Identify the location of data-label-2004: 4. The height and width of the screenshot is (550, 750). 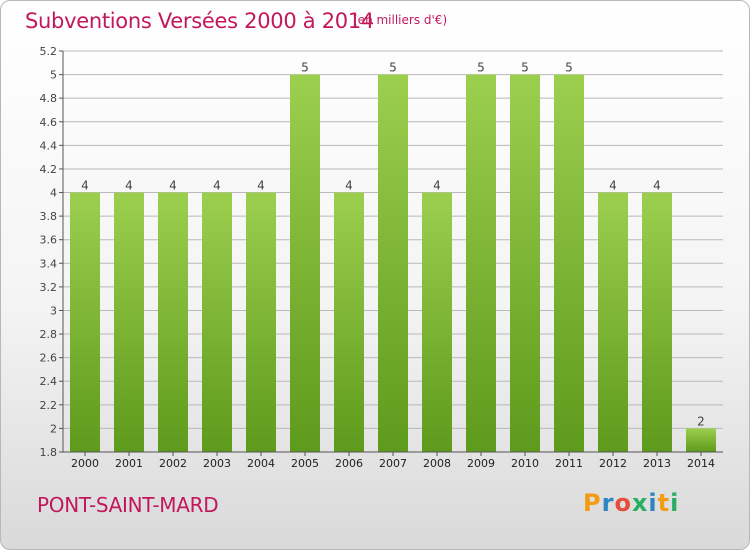
(261, 186).